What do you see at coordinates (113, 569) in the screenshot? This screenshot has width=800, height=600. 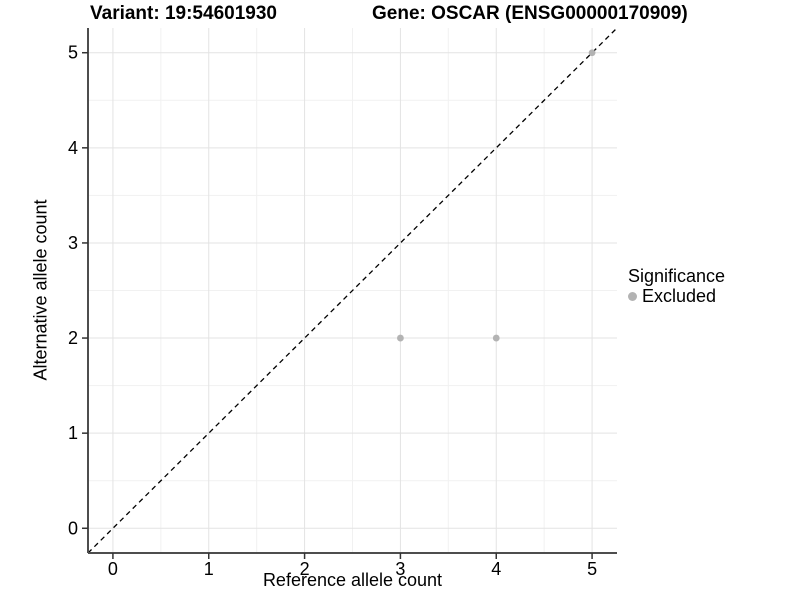 I see `x-tick-label: 0` at bounding box center [113, 569].